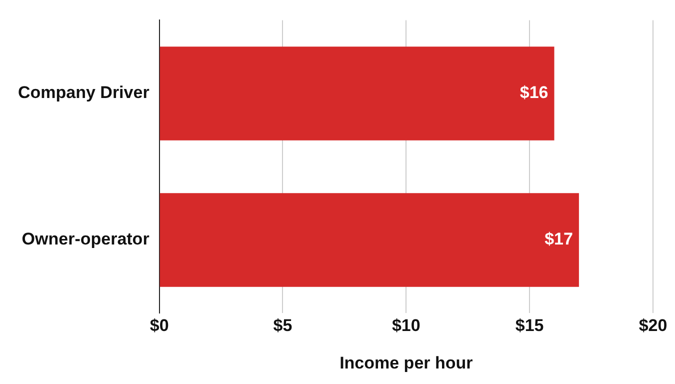  Describe the element at coordinates (86, 239) in the screenshot. I see `y-tick-label: Owner-operator` at that location.